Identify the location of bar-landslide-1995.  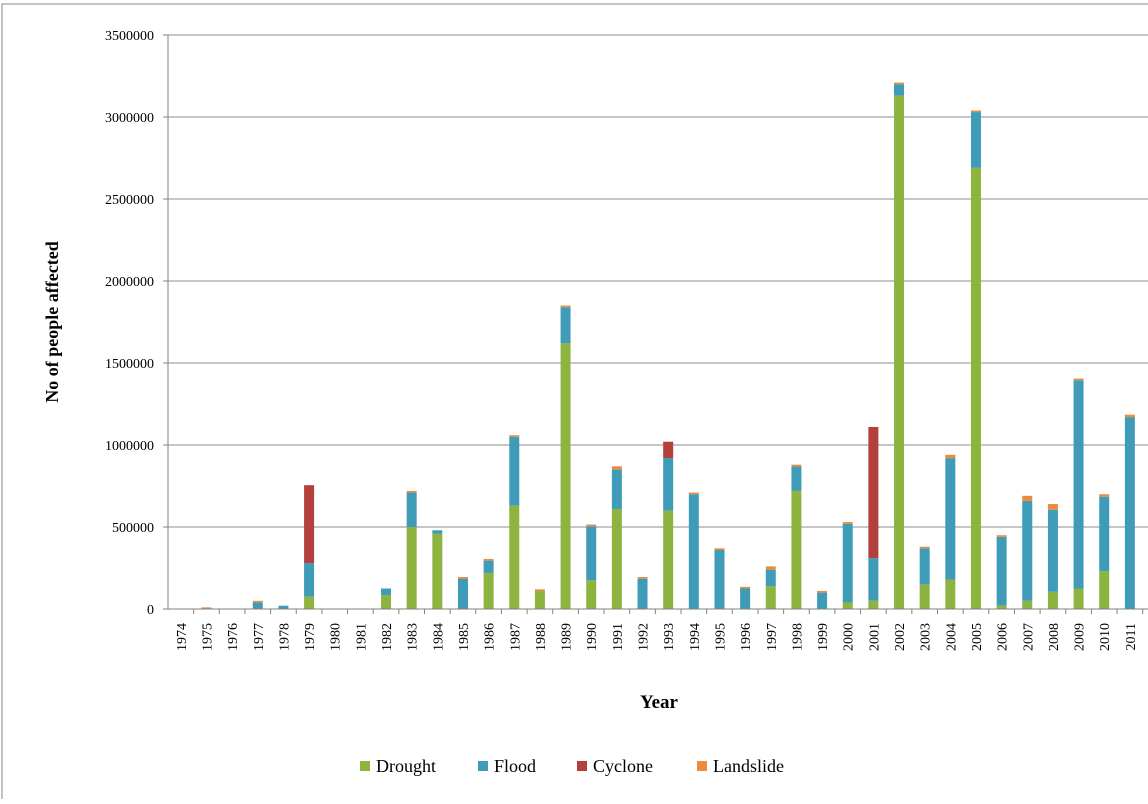
(719, 549).